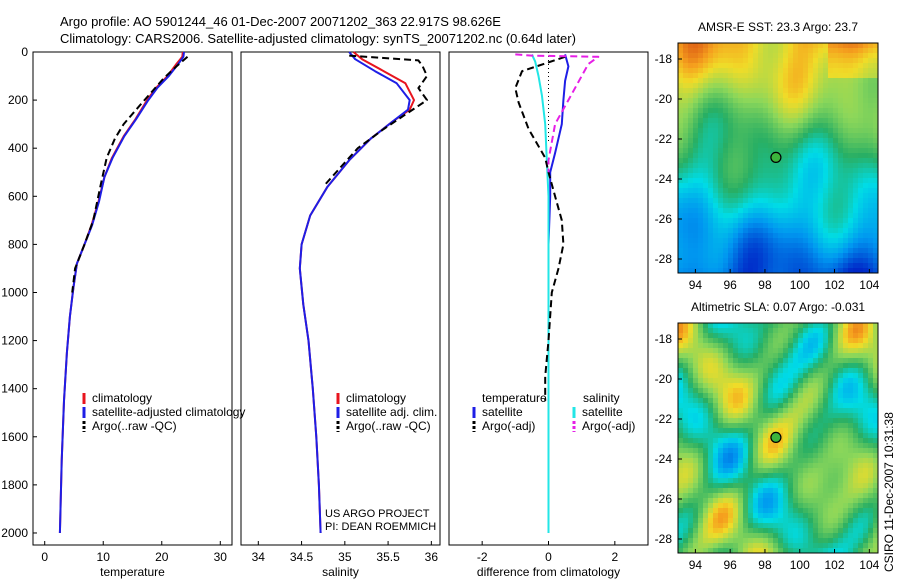 The width and height of the screenshot is (900, 580). Describe the element at coordinates (664, 59) in the screenshot. I see `sst-map-ytick-label: -18` at that location.